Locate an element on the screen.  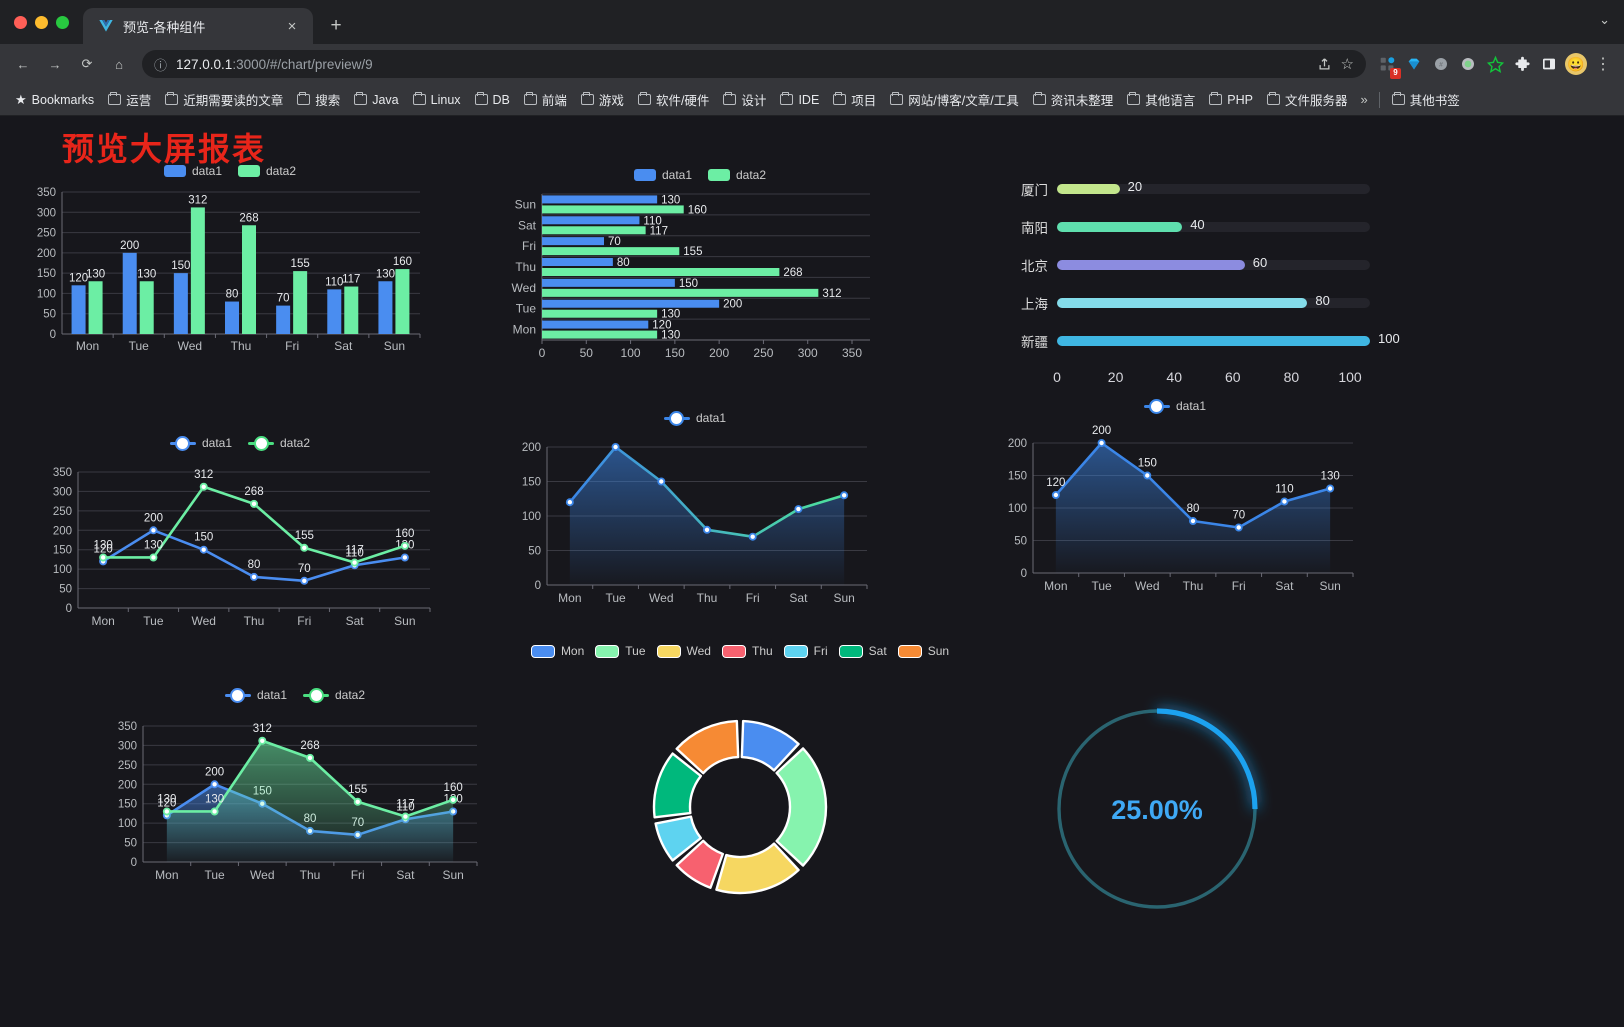
bookmark-folder-2: 搜索 is located at coordinates (318, 99).